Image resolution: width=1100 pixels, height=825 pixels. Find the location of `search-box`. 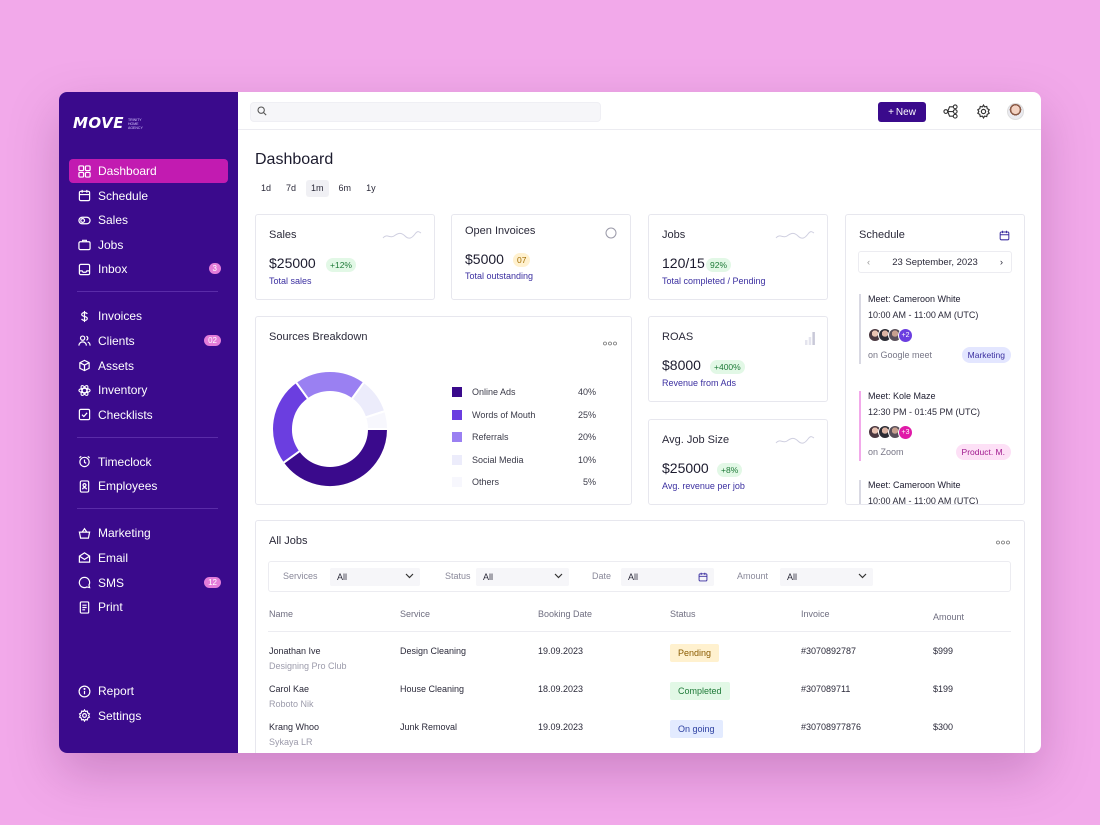

search-box is located at coordinates (425, 112).